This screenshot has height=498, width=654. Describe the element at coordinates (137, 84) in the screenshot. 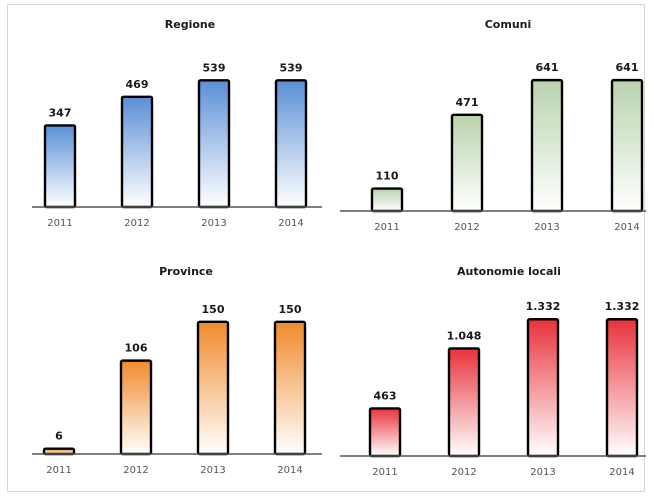

I see `value-label: 469` at that location.